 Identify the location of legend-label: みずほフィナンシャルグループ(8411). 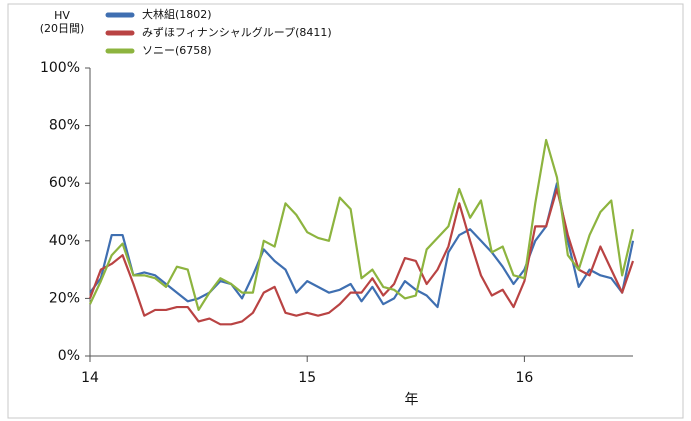
(237, 32).